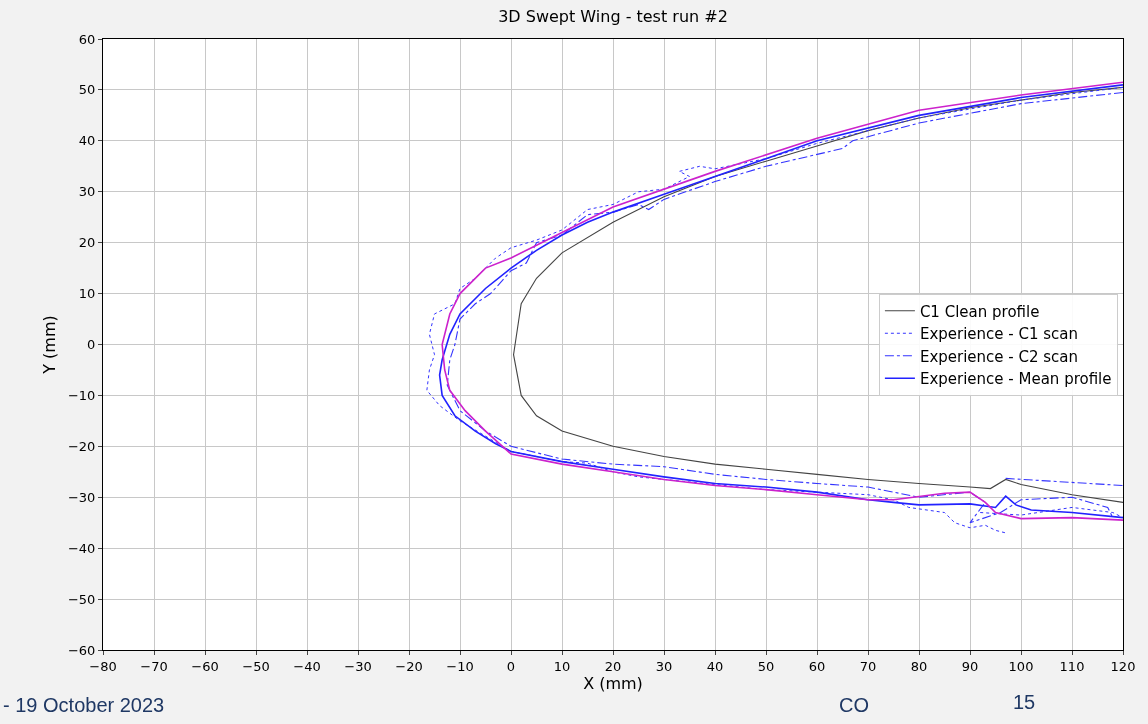 The width and height of the screenshot is (1148, 724). Describe the element at coordinates (999, 356) in the screenshot. I see `legend-label: Experience - C2 scan` at that location.